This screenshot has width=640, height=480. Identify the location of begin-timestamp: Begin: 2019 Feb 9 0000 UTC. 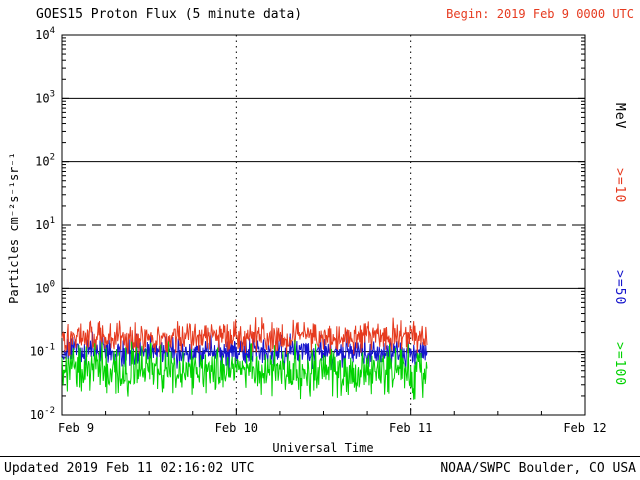
(540, 14).